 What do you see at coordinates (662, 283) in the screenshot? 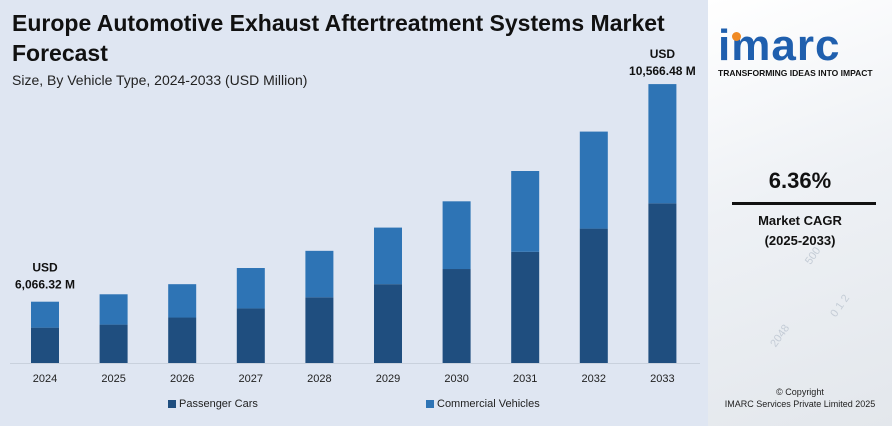
I see `bar-passenger-cars-2033` at bounding box center [662, 283].